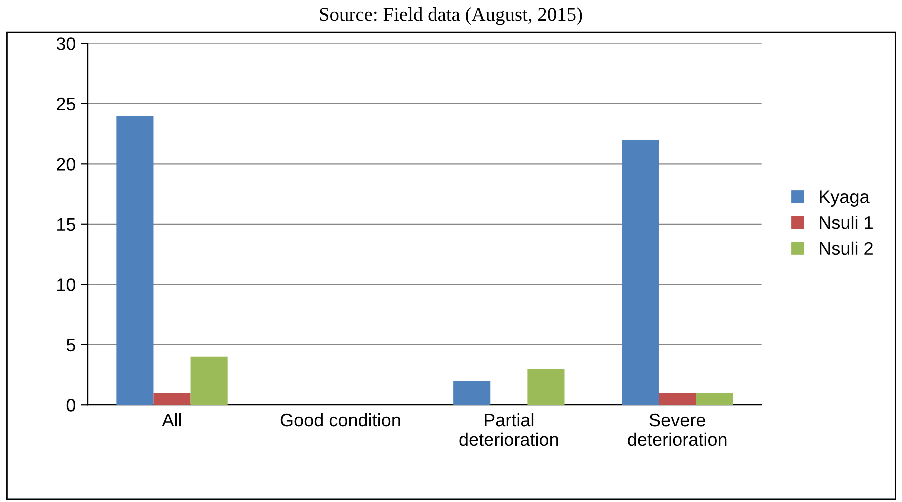  I want to click on y-tick-label: 30, so click(66, 44).